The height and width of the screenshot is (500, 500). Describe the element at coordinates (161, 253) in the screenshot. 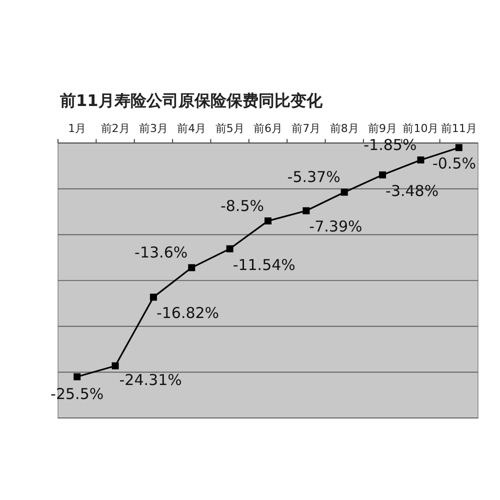

I see `data-label: -13.6%` at that location.